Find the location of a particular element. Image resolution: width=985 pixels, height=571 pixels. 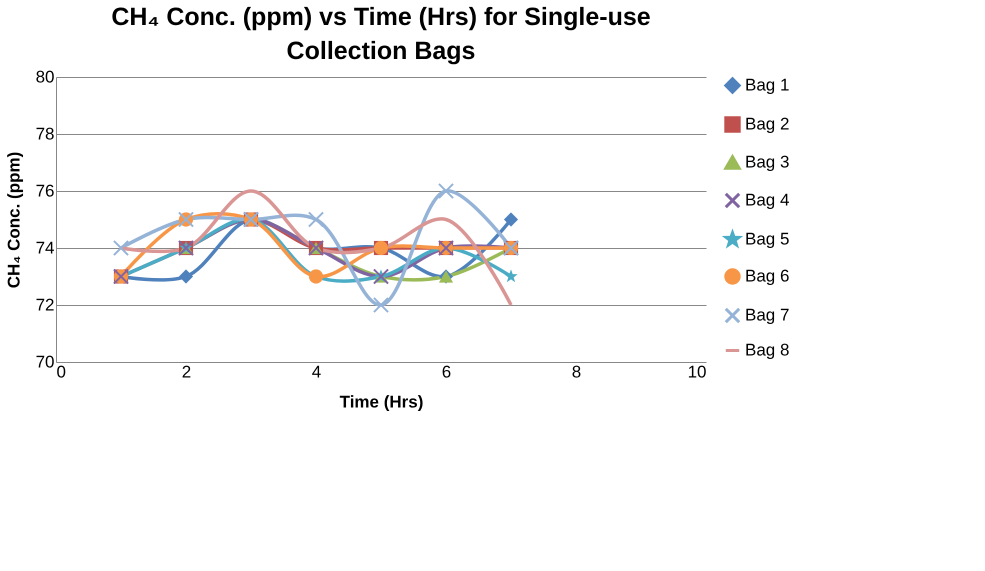

x-axis-title: Time (Hrs) is located at coordinates (382, 402).